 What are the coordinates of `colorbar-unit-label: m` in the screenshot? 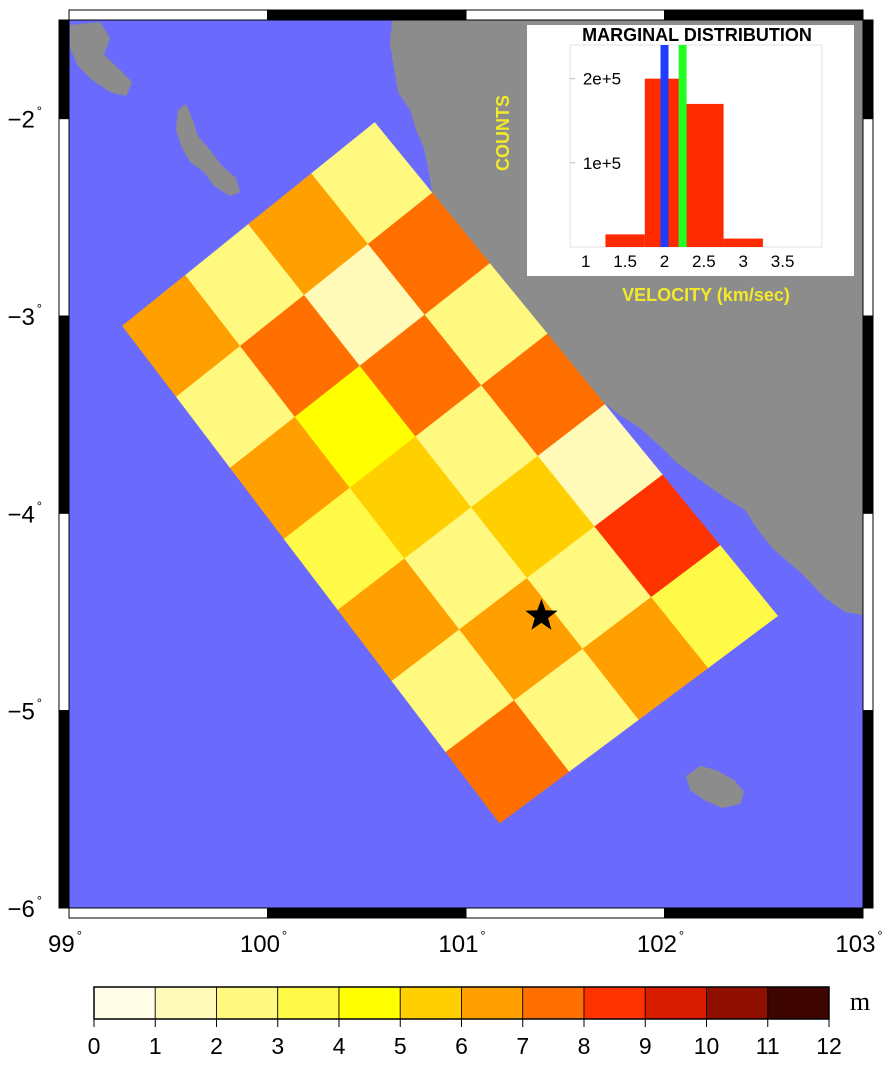 It's located at (860, 1001).